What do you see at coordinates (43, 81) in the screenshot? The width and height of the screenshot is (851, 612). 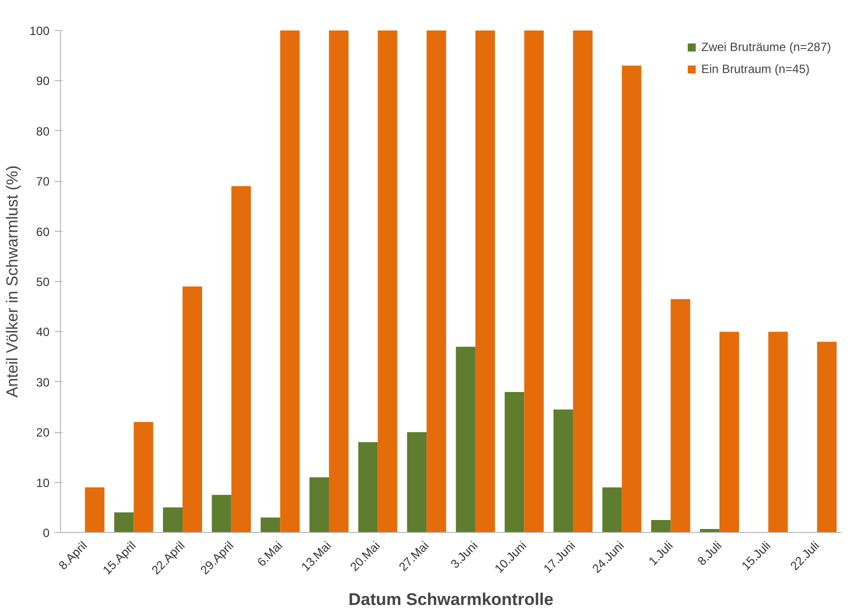 I see `y-tick-label: 90` at bounding box center [43, 81].